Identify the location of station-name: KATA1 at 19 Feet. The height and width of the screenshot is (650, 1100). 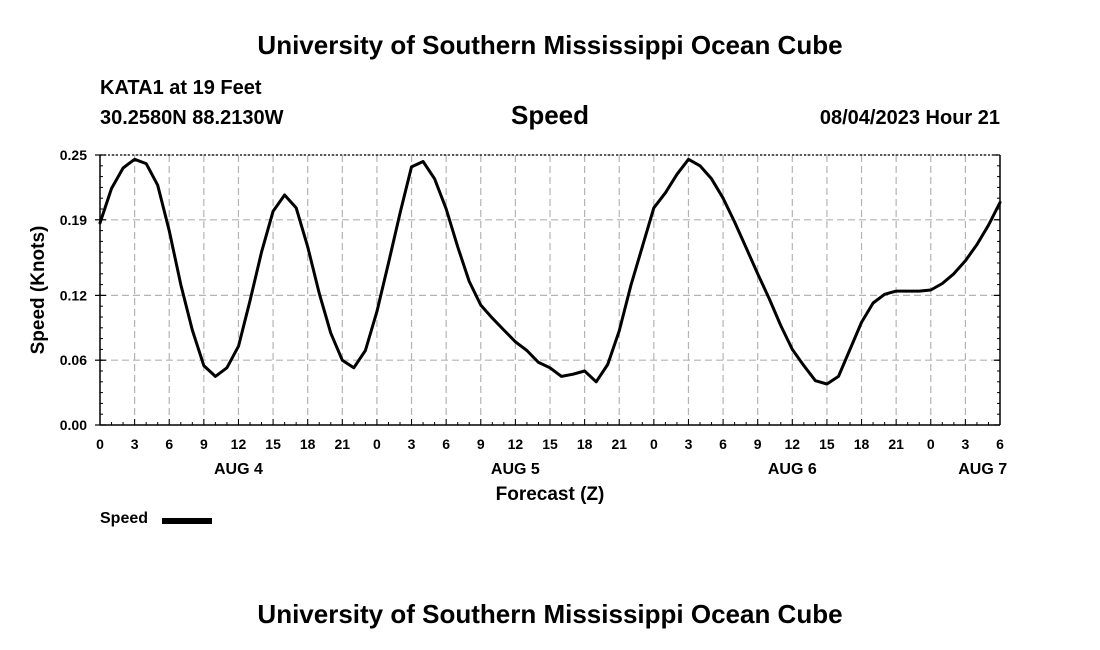
(181, 88).